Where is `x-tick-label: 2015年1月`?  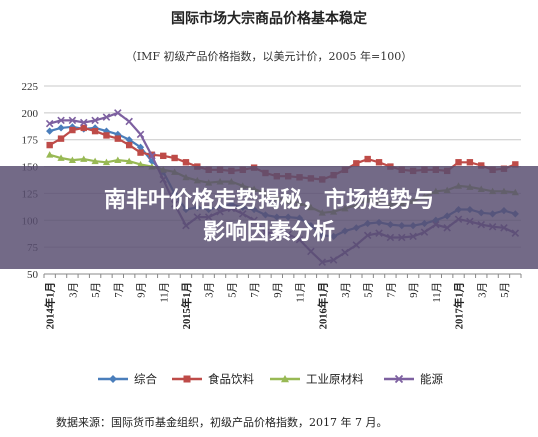
x-tick-label: 2015年1月 is located at coordinates (186, 305).